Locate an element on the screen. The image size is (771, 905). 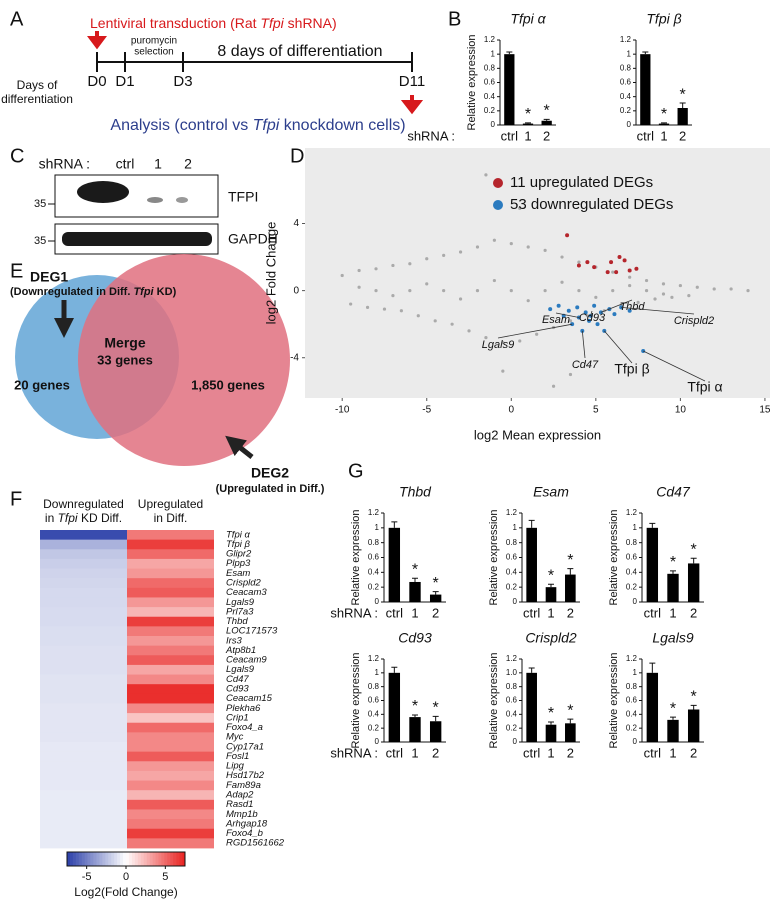
lane-prefix: shRNA : is located at coordinates (64, 164).